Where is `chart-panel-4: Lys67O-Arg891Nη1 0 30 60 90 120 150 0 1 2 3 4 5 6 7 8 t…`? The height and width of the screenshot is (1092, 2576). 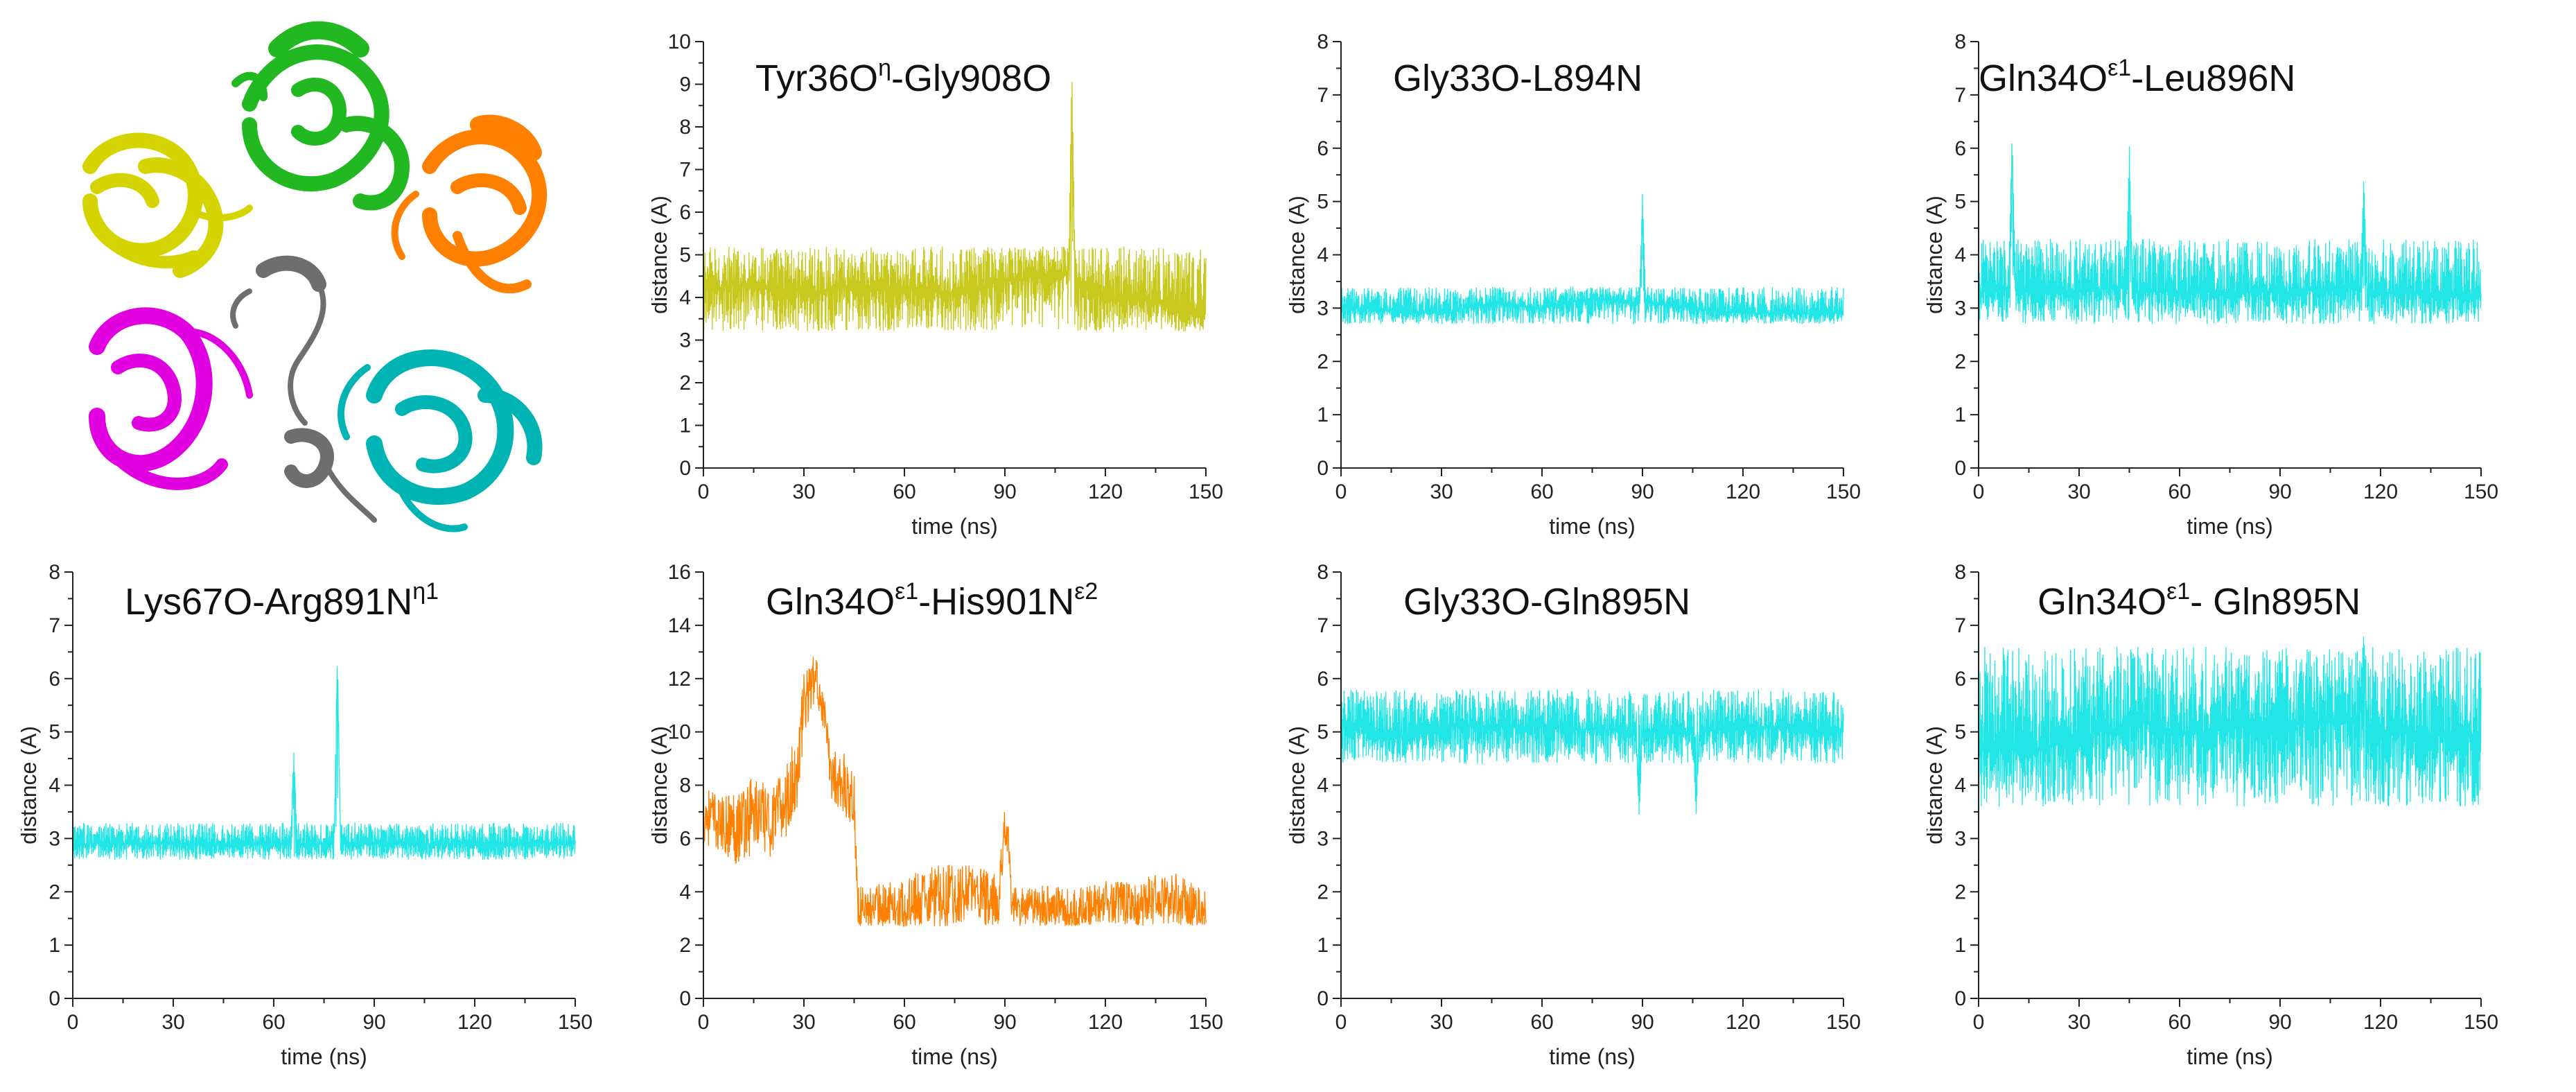 chart-panel-4: Lys67O-Arg891Nη1 0 30 60 90 120 150 0 1 2 3 4 5 6 7 8 t… is located at coordinates (319, 818).